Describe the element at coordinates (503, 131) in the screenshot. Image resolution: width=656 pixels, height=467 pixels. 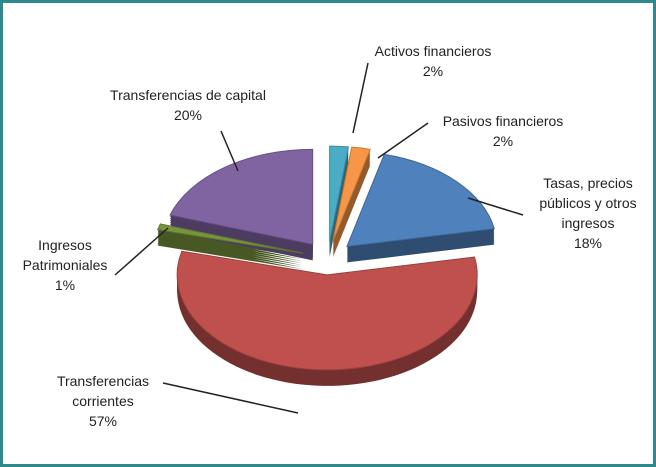
I see `slice-label: Pasivos financieros 2%` at that location.